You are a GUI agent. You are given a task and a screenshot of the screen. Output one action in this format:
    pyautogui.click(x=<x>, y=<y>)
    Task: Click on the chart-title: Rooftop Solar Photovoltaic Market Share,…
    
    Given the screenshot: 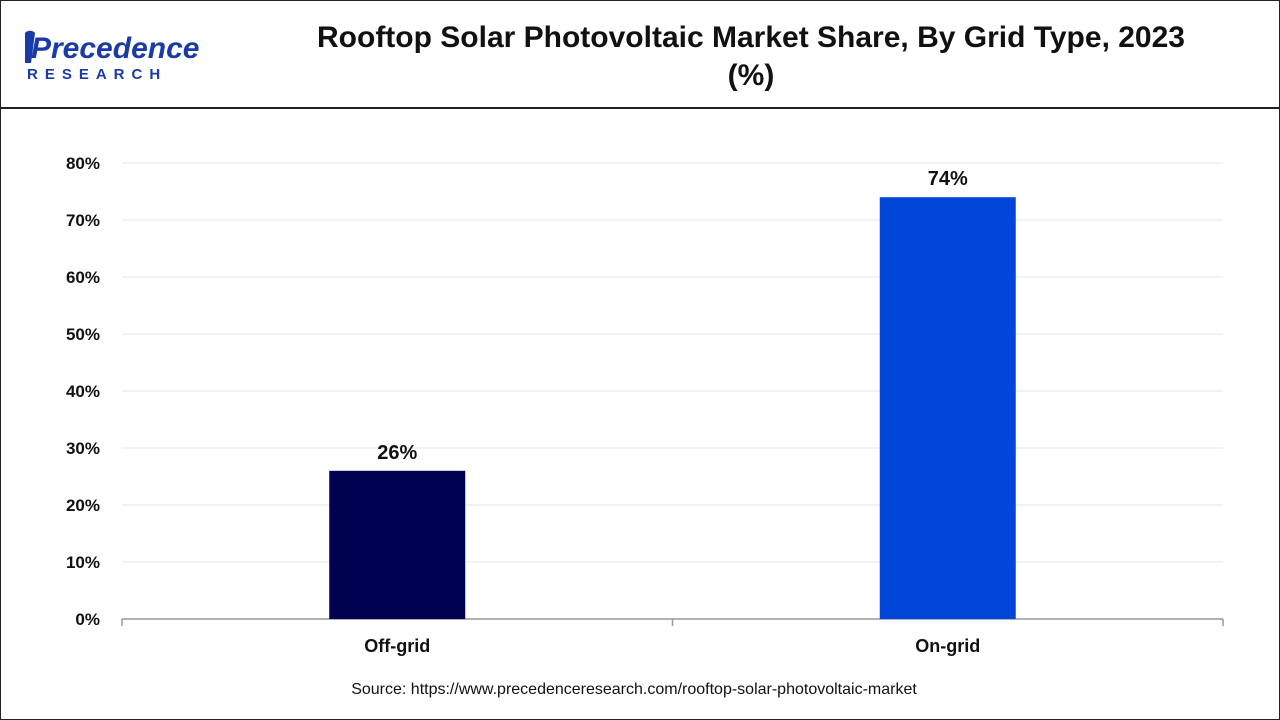 What is the action you would take?
    pyautogui.click(x=751, y=56)
    